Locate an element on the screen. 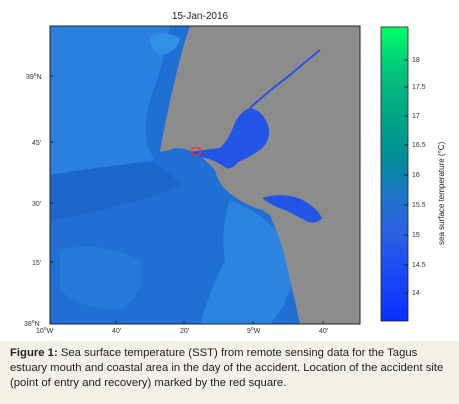 This screenshot has height=404, width=459. colorbar-tick-label: 15 is located at coordinates (416, 235).